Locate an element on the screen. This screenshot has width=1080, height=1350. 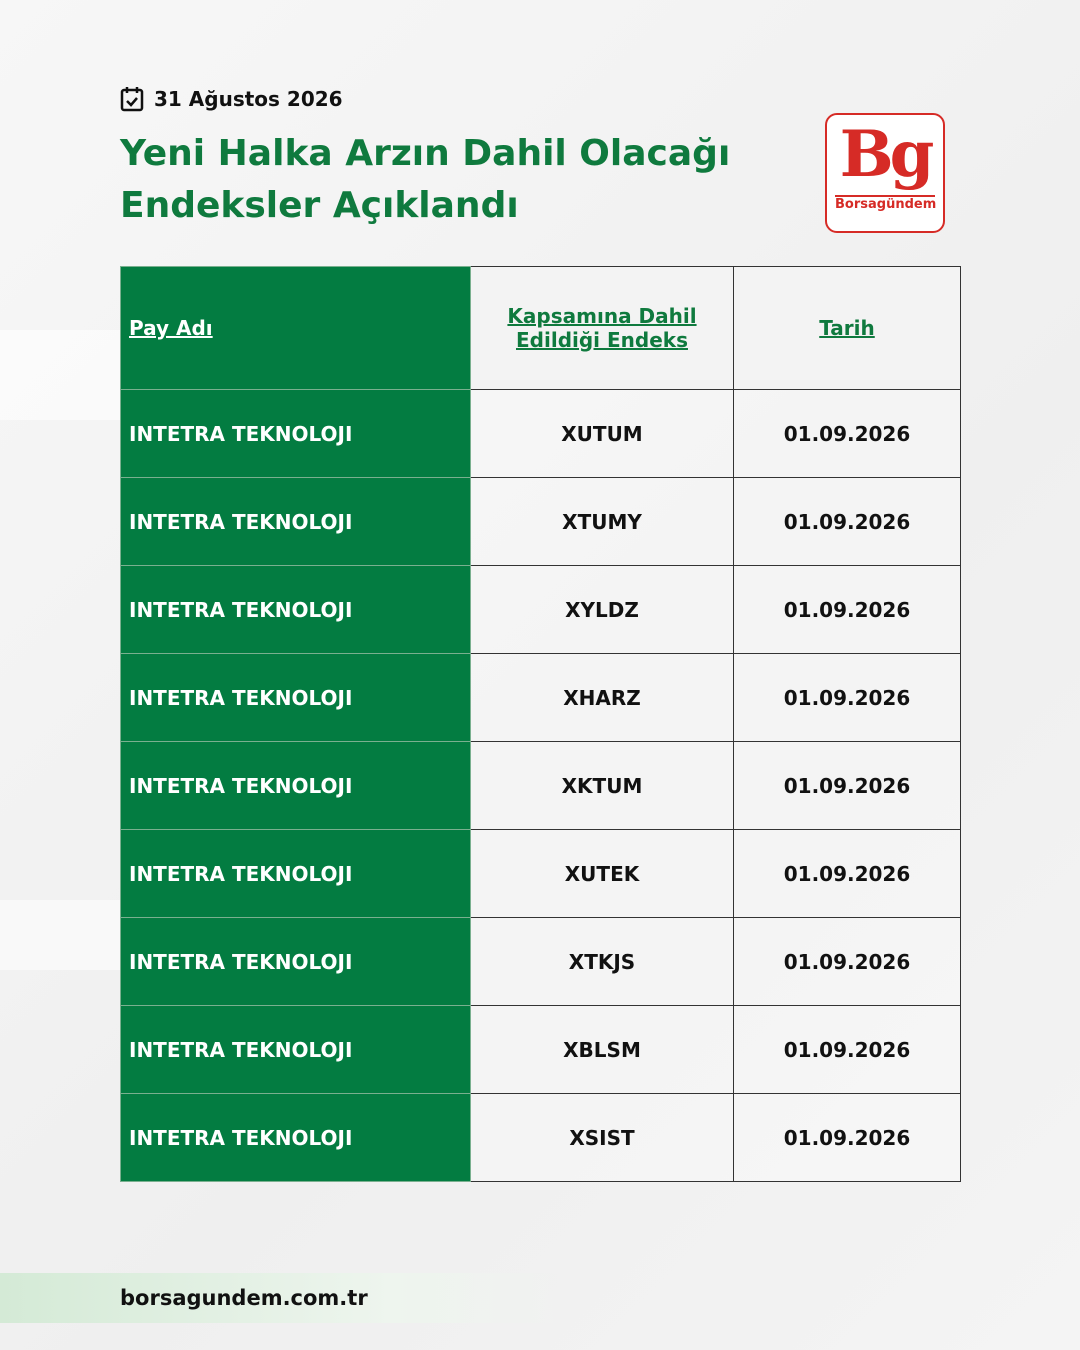
footer-band is located at coordinates (280, 1298).